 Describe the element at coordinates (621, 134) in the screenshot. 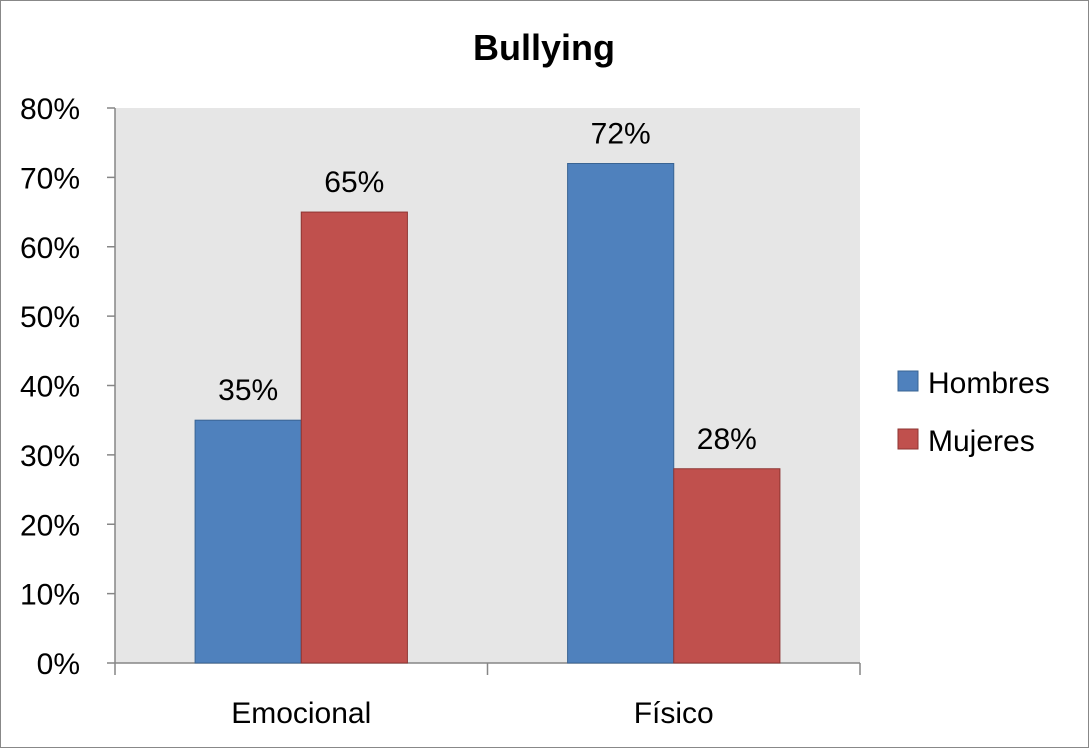

I see `data-label: 72%` at that location.